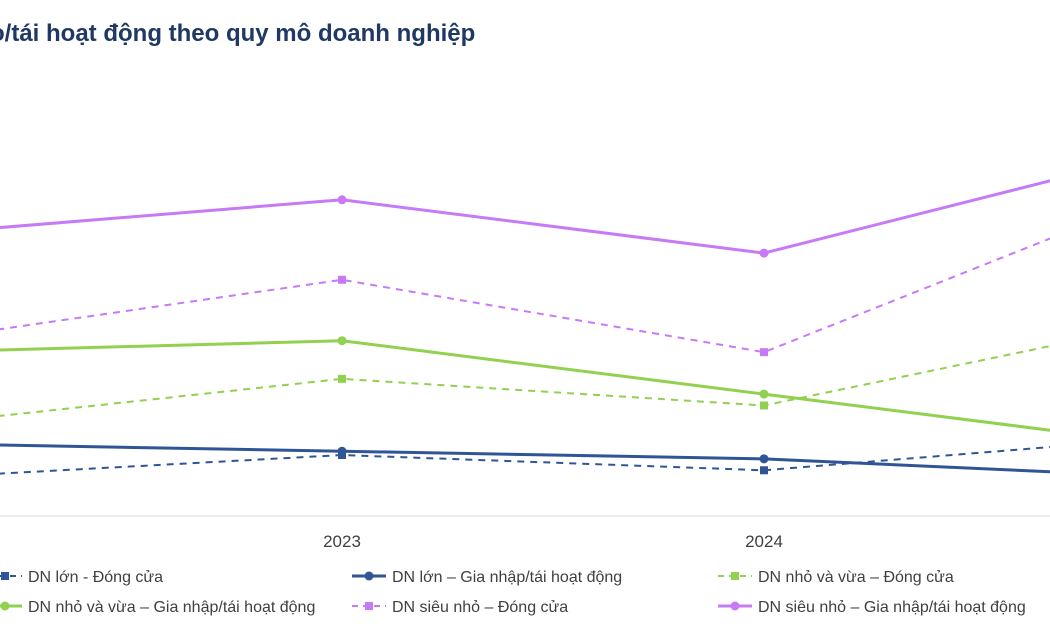  What do you see at coordinates (480, 607) in the screenshot?
I see `legend-label: DN siêu nhỏ – Đóng cửa` at bounding box center [480, 607].